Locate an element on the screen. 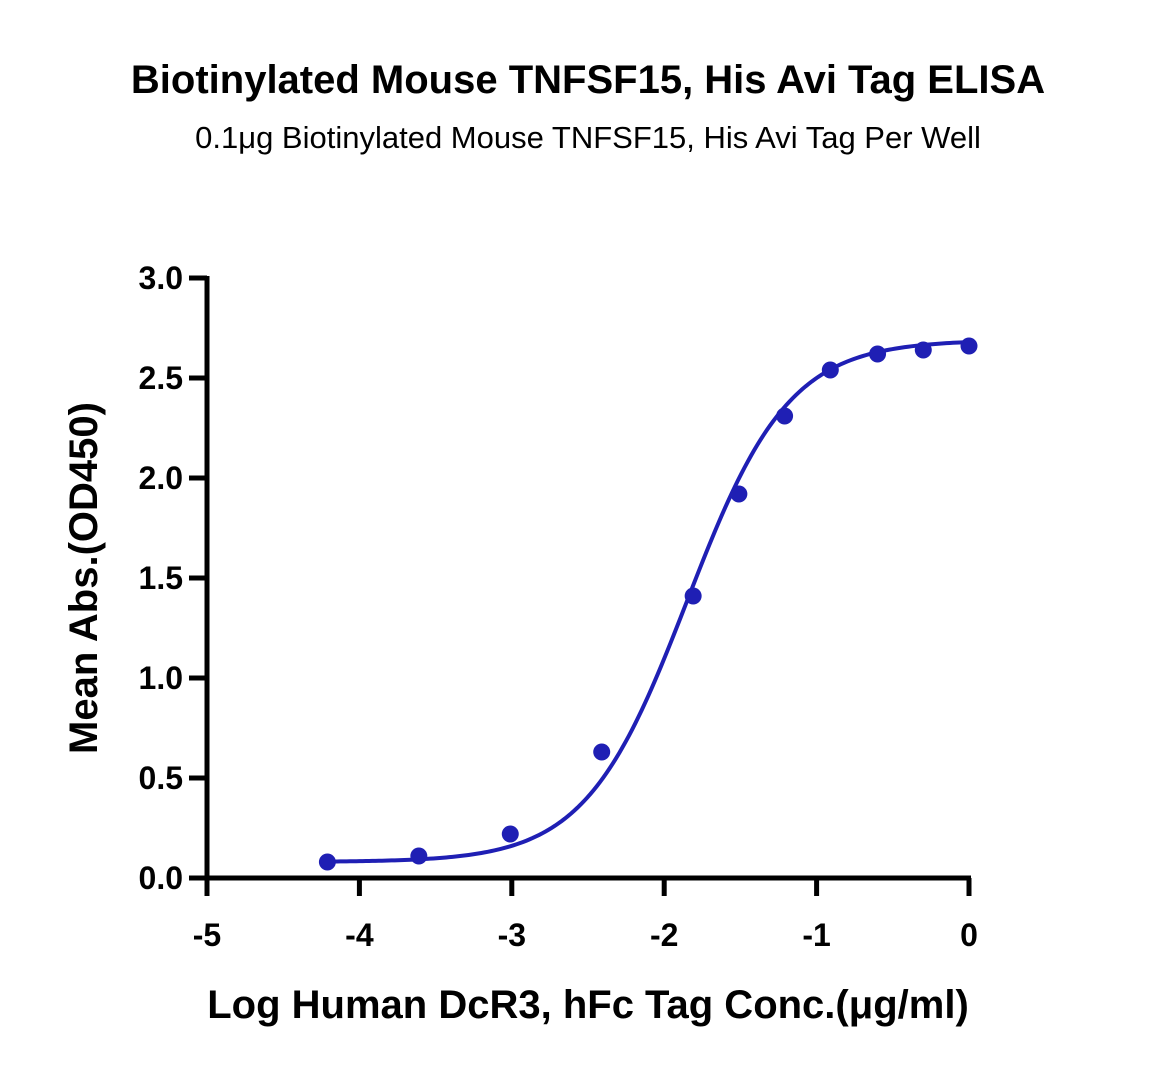 The height and width of the screenshot is (1076, 1163). y-tick-label: 2.0 is located at coordinates (161, 478).